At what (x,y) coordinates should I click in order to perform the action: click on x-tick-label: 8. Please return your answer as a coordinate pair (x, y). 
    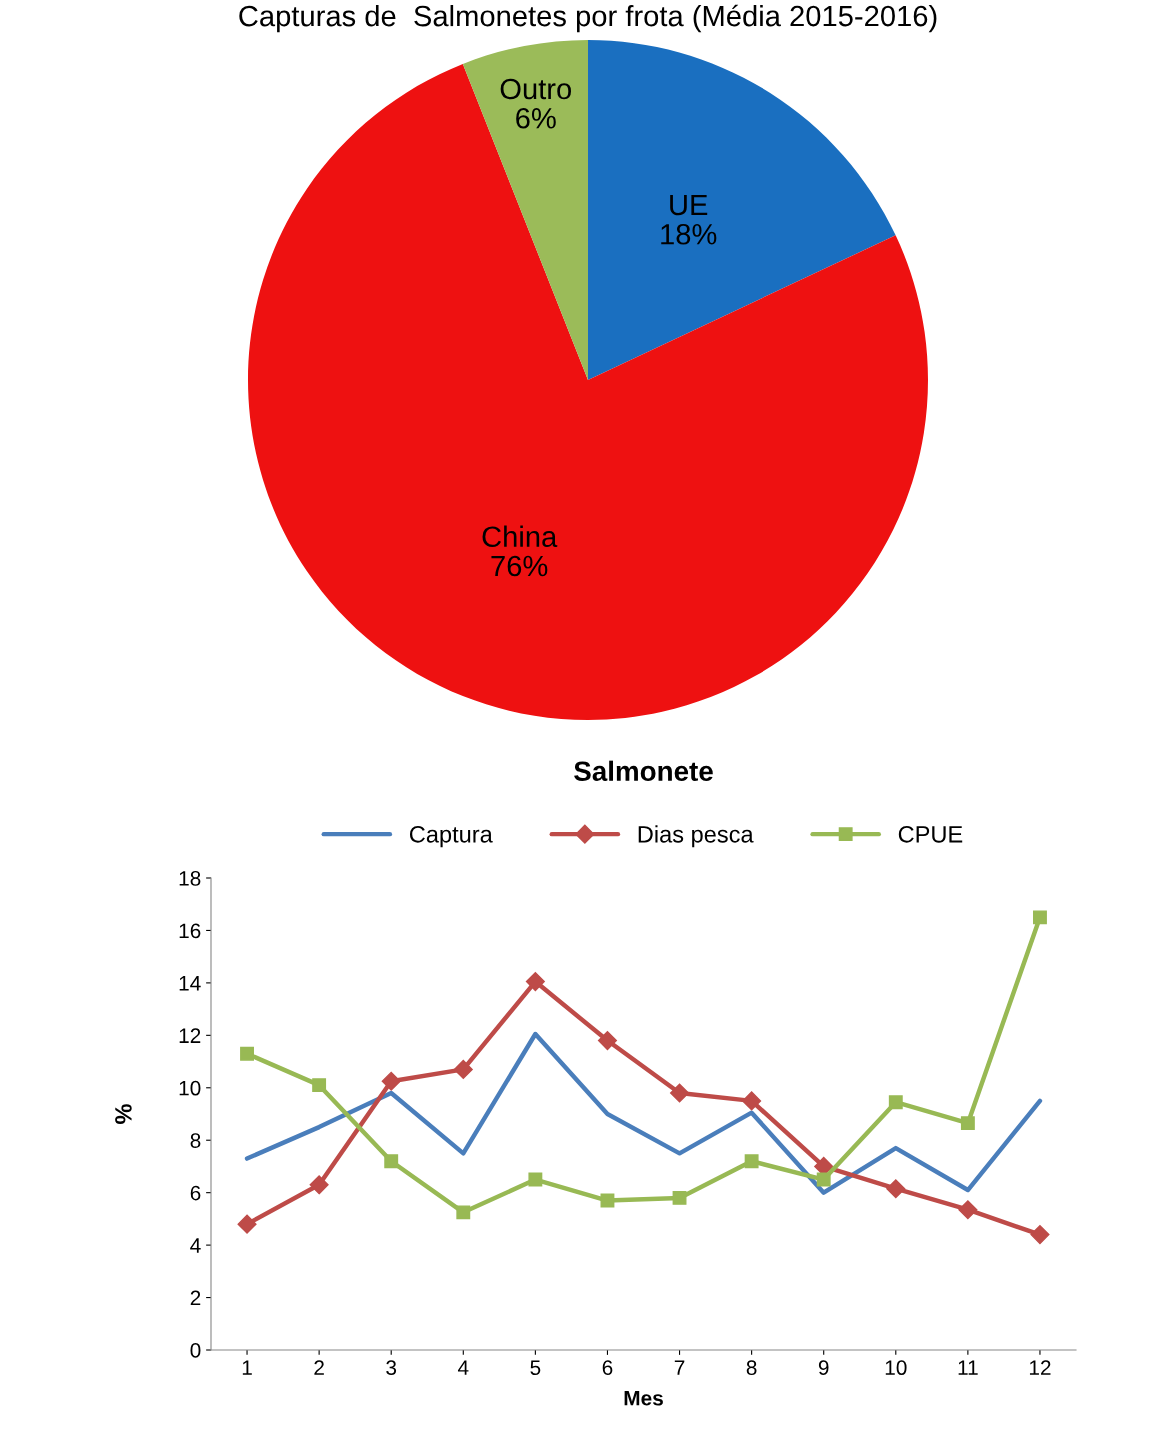
    Looking at the image, I should click on (751, 1368).